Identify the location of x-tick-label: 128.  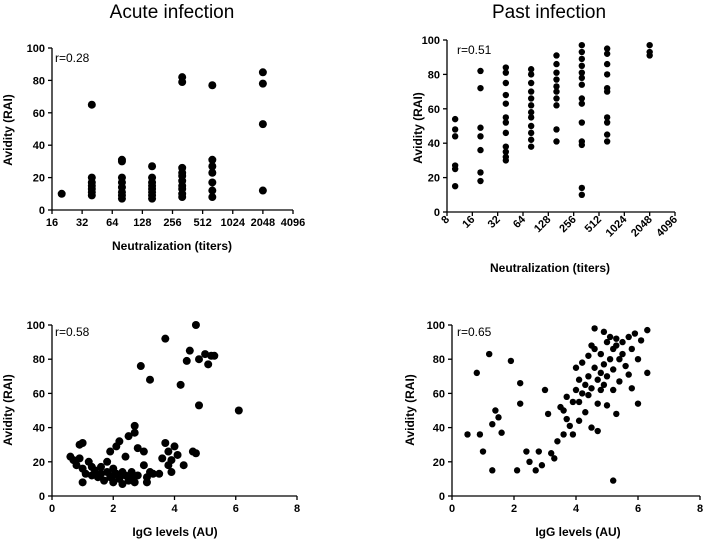
(542, 224).